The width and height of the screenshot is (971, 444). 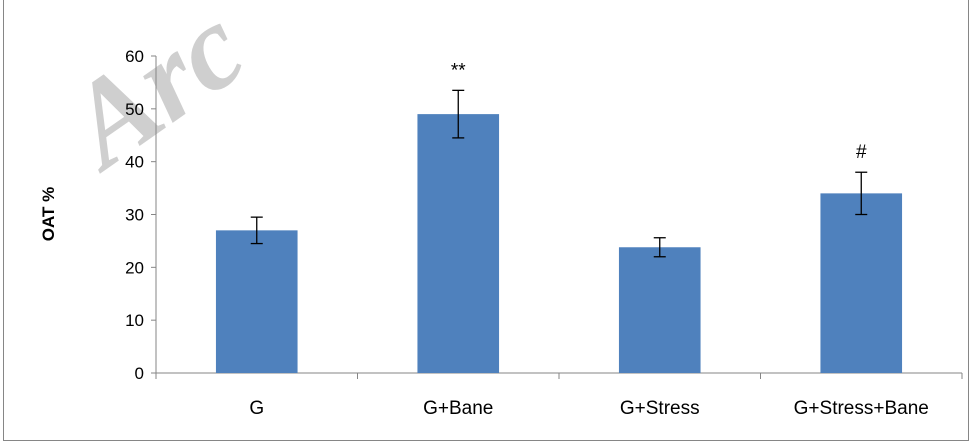 I want to click on x-axis, so click(x=559, y=375).